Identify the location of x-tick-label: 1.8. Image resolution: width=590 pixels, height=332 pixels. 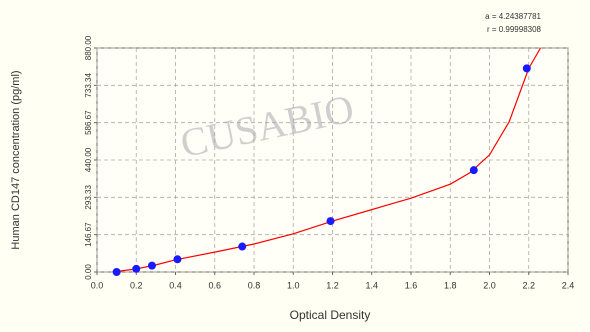
(450, 285).